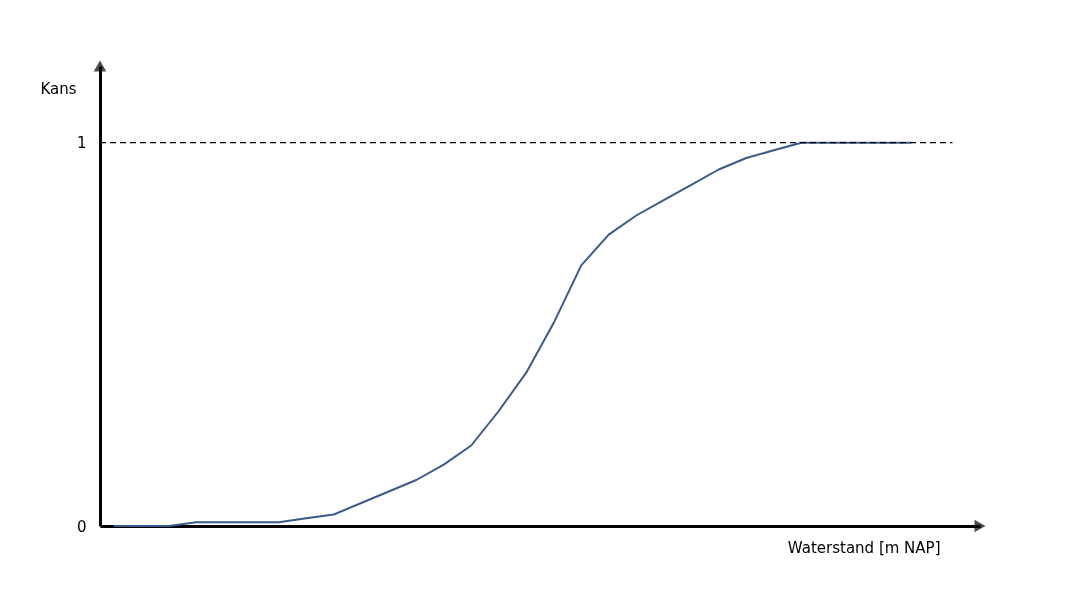 The image size is (1070, 596). I want to click on x-axis-title: Waterstand [m NAP], so click(864, 547).